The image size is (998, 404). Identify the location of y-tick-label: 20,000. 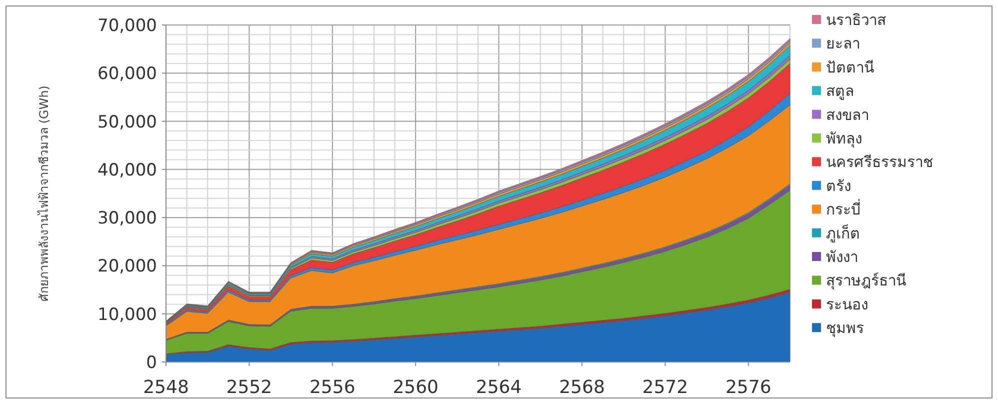
(127, 266).